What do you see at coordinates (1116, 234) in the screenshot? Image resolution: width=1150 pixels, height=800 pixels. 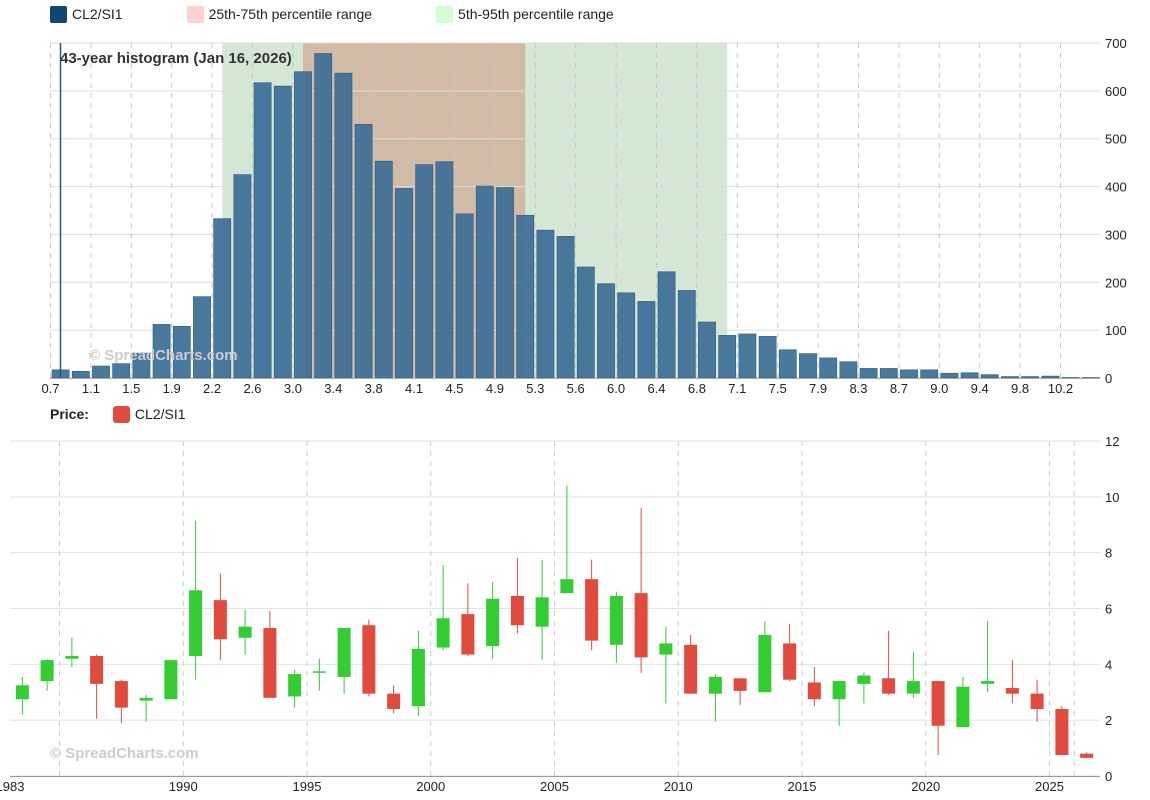 I see `histogram-y-tick-label: 300` at bounding box center [1116, 234].